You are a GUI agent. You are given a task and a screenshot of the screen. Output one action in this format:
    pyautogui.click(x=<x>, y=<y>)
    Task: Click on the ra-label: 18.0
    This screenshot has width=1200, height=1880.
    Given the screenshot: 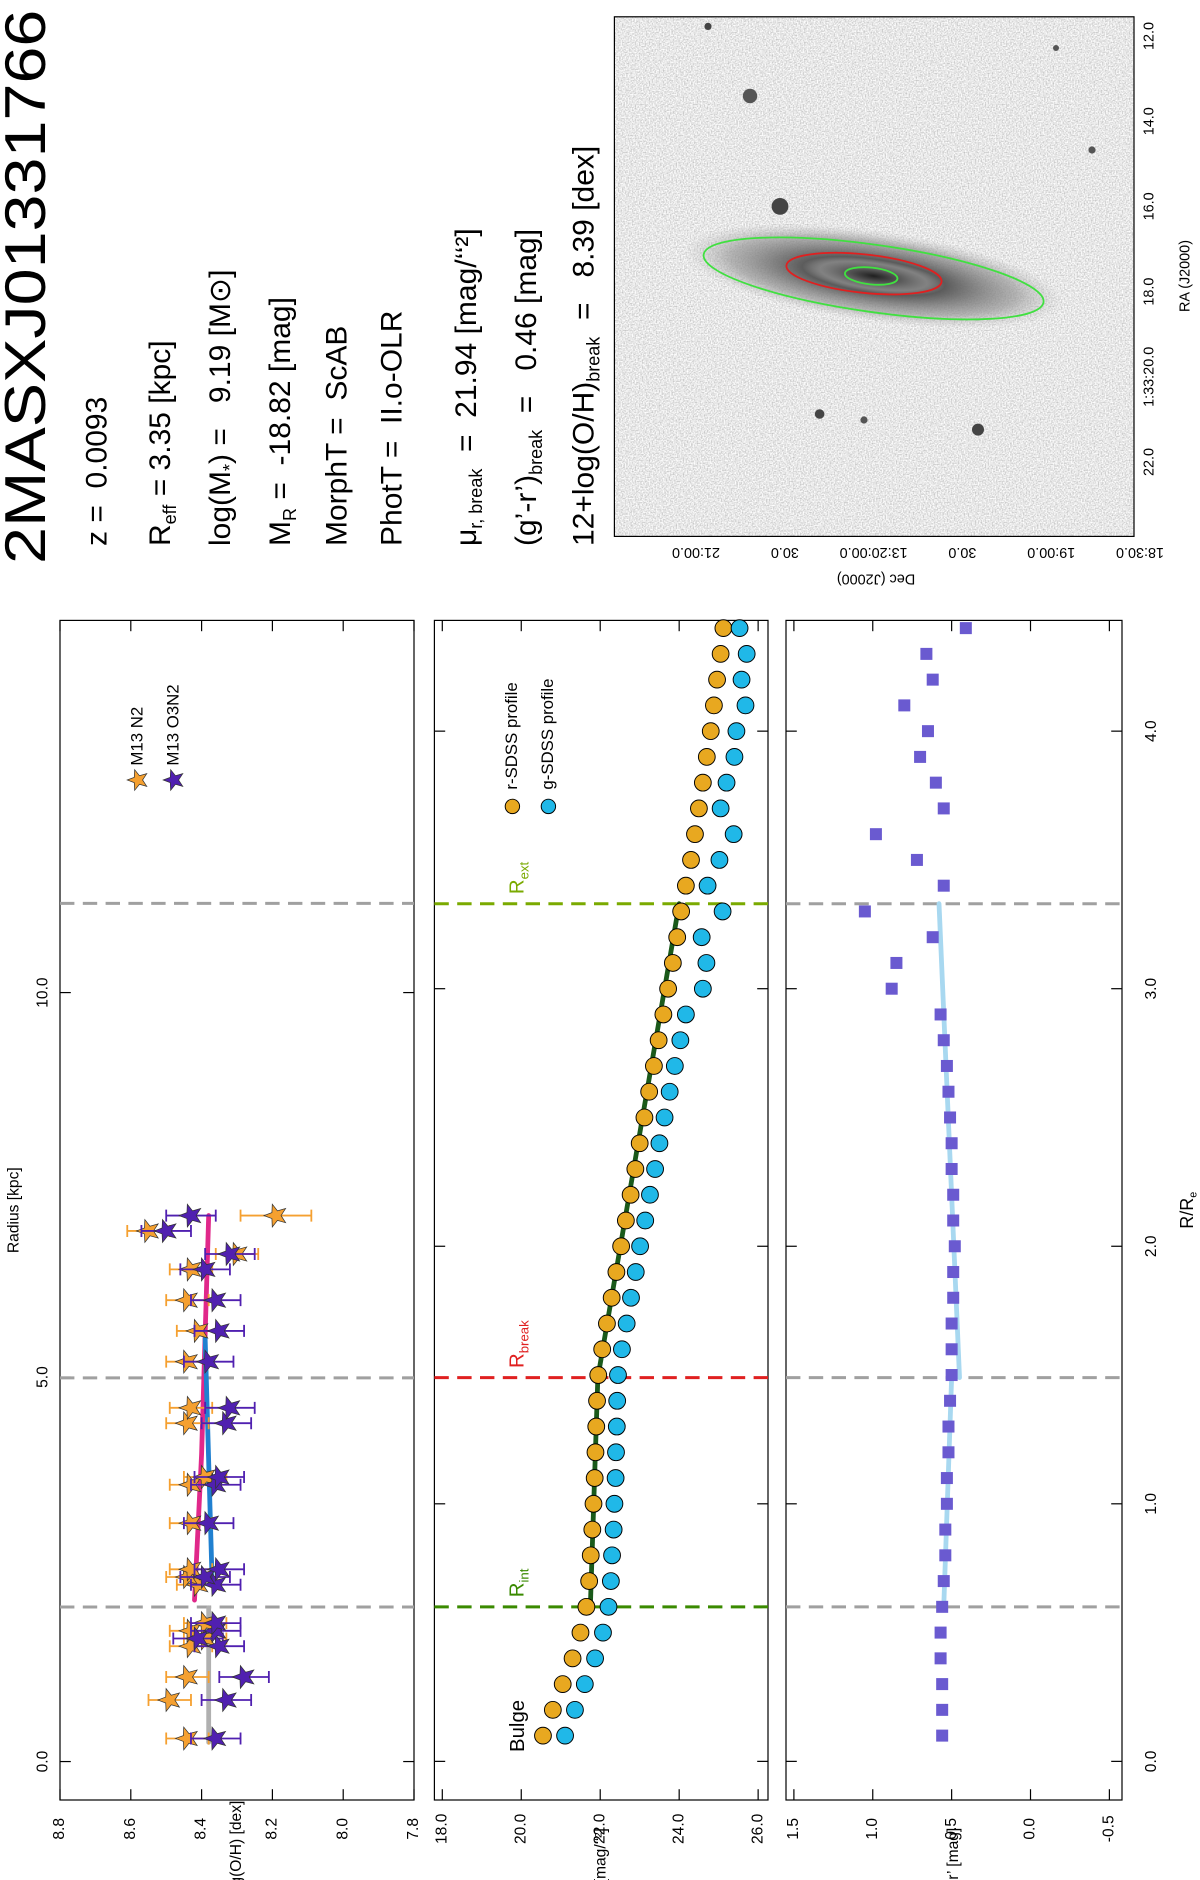 What is the action you would take?
    pyautogui.click(x=1149, y=292)
    